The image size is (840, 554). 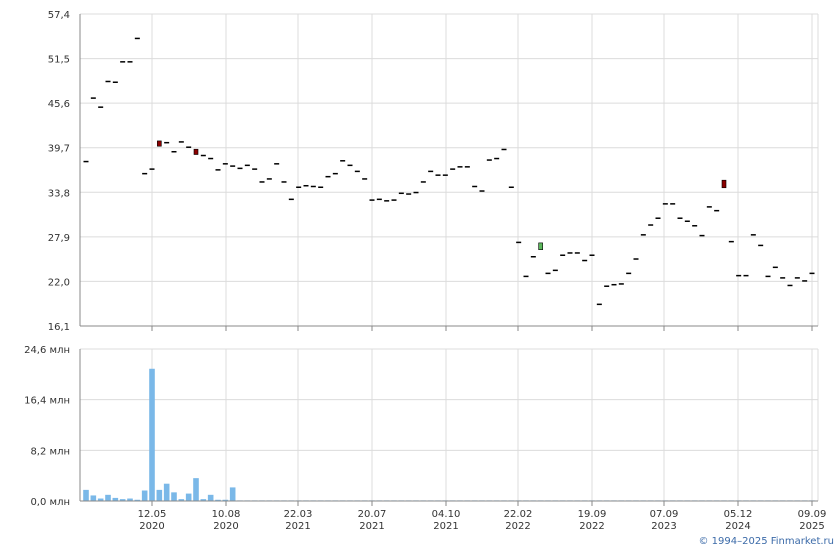 What do you see at coordinates (812, 514) in the screenshot?
I see `x-tick-date: 09.09` at bounding box center [812, 514].